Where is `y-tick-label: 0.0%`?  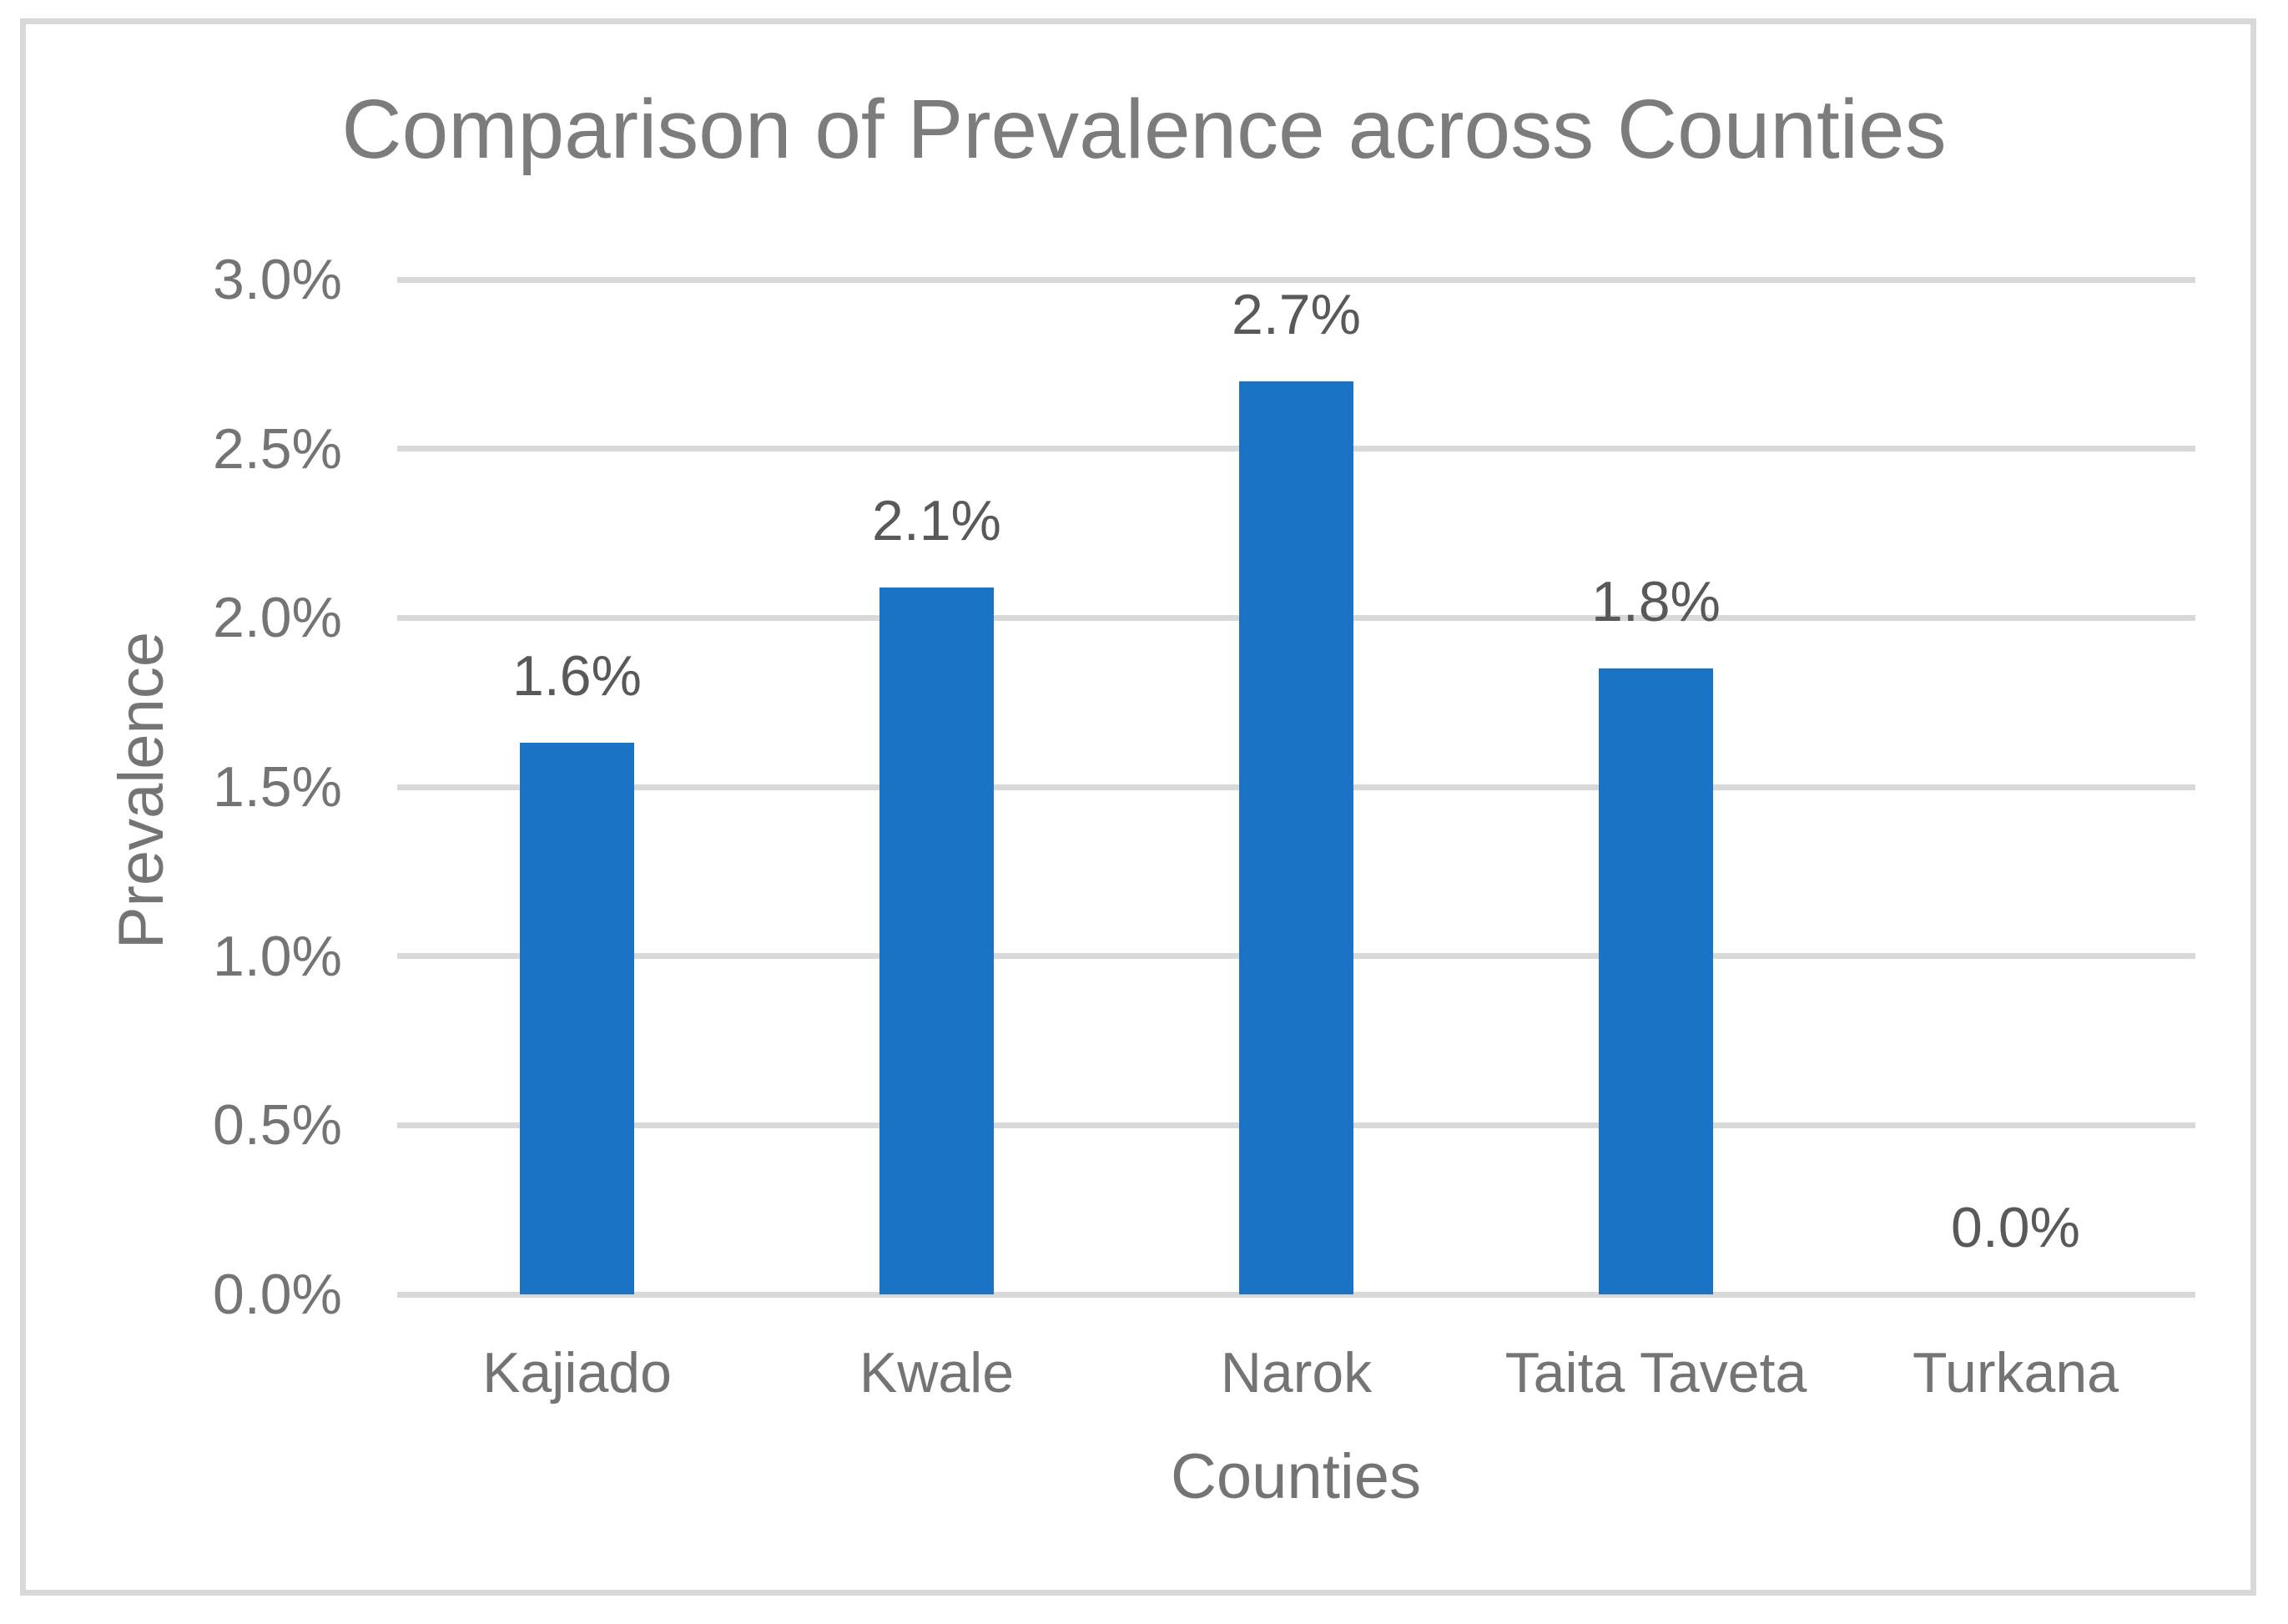 y-tick-label: 0.0% is located at coordinates (277, 1294).